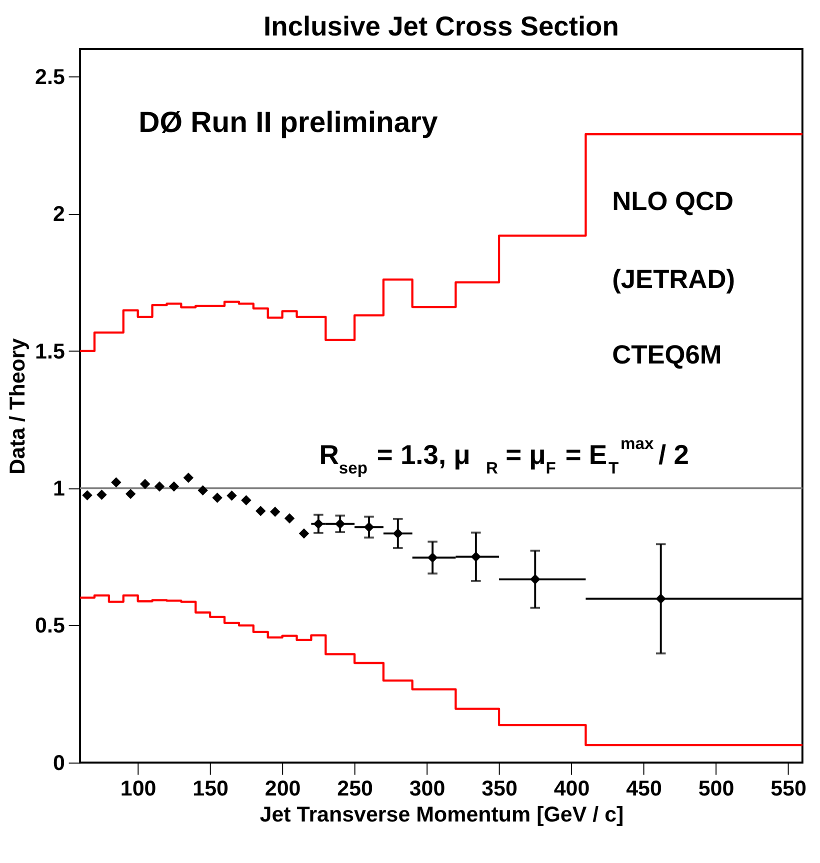 The height and width of the screenshot is (863, 820). I want to click on x-tick-label: 250, so click(355, 788).